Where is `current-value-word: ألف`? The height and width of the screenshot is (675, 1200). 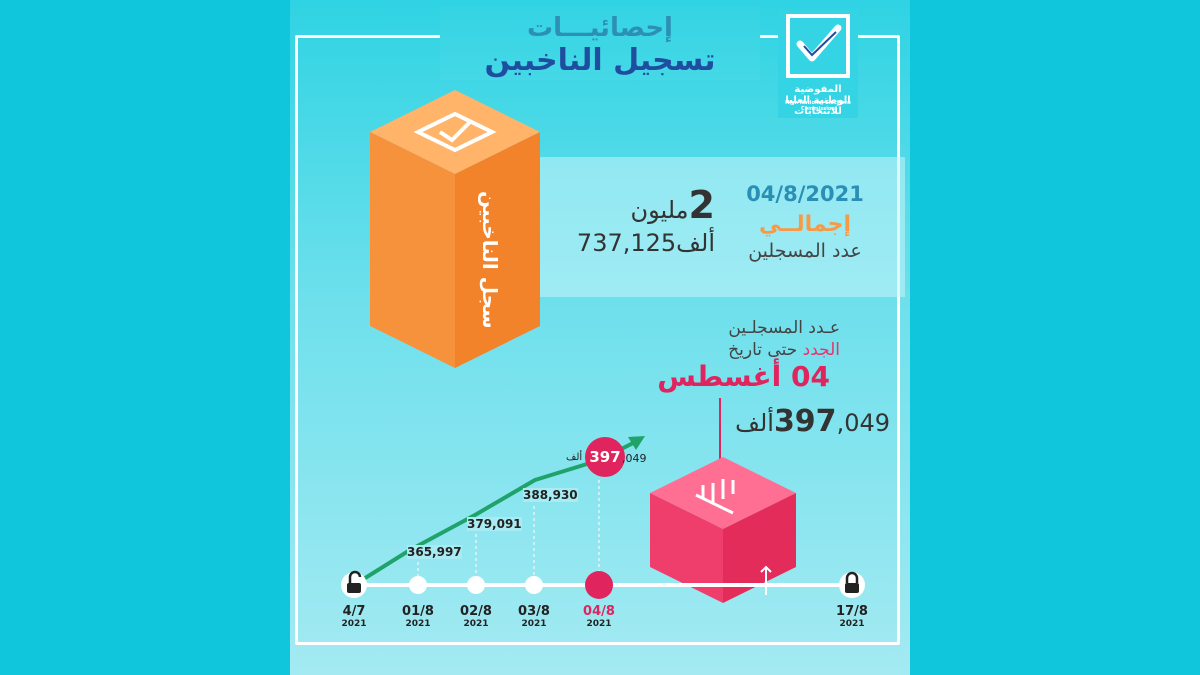
current-value-word: ألف is located at coordinates (574, 457).